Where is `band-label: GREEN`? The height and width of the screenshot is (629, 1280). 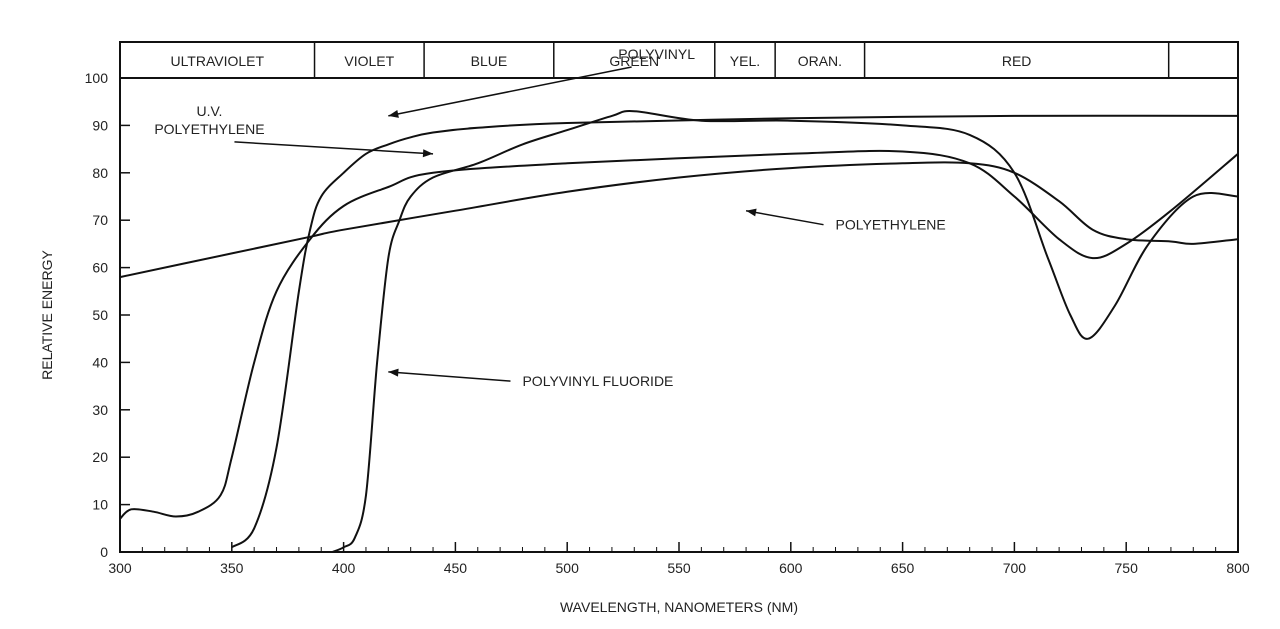 band-label: GREEN is located at coordinates (634, 61).